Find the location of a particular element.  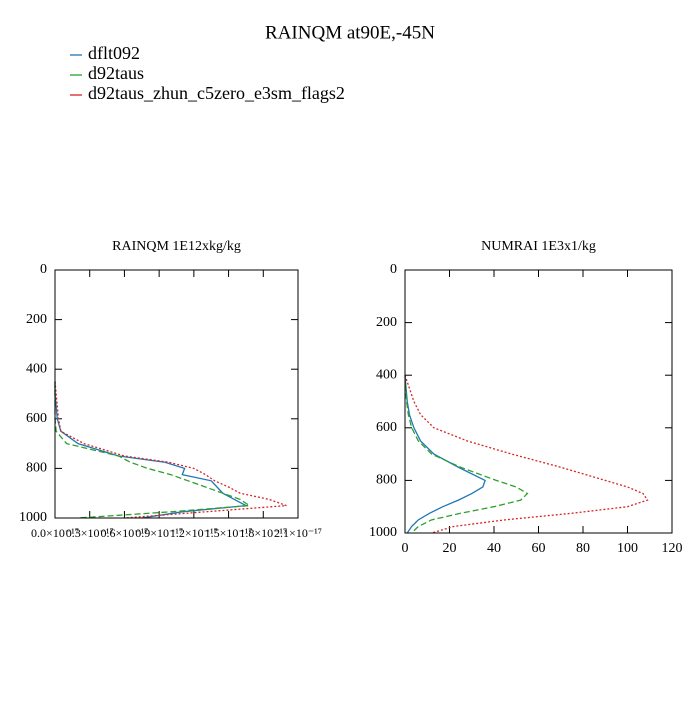

x-tick-label: 0.3×10⁻¹⁷ is located at coordinates (90, 533).